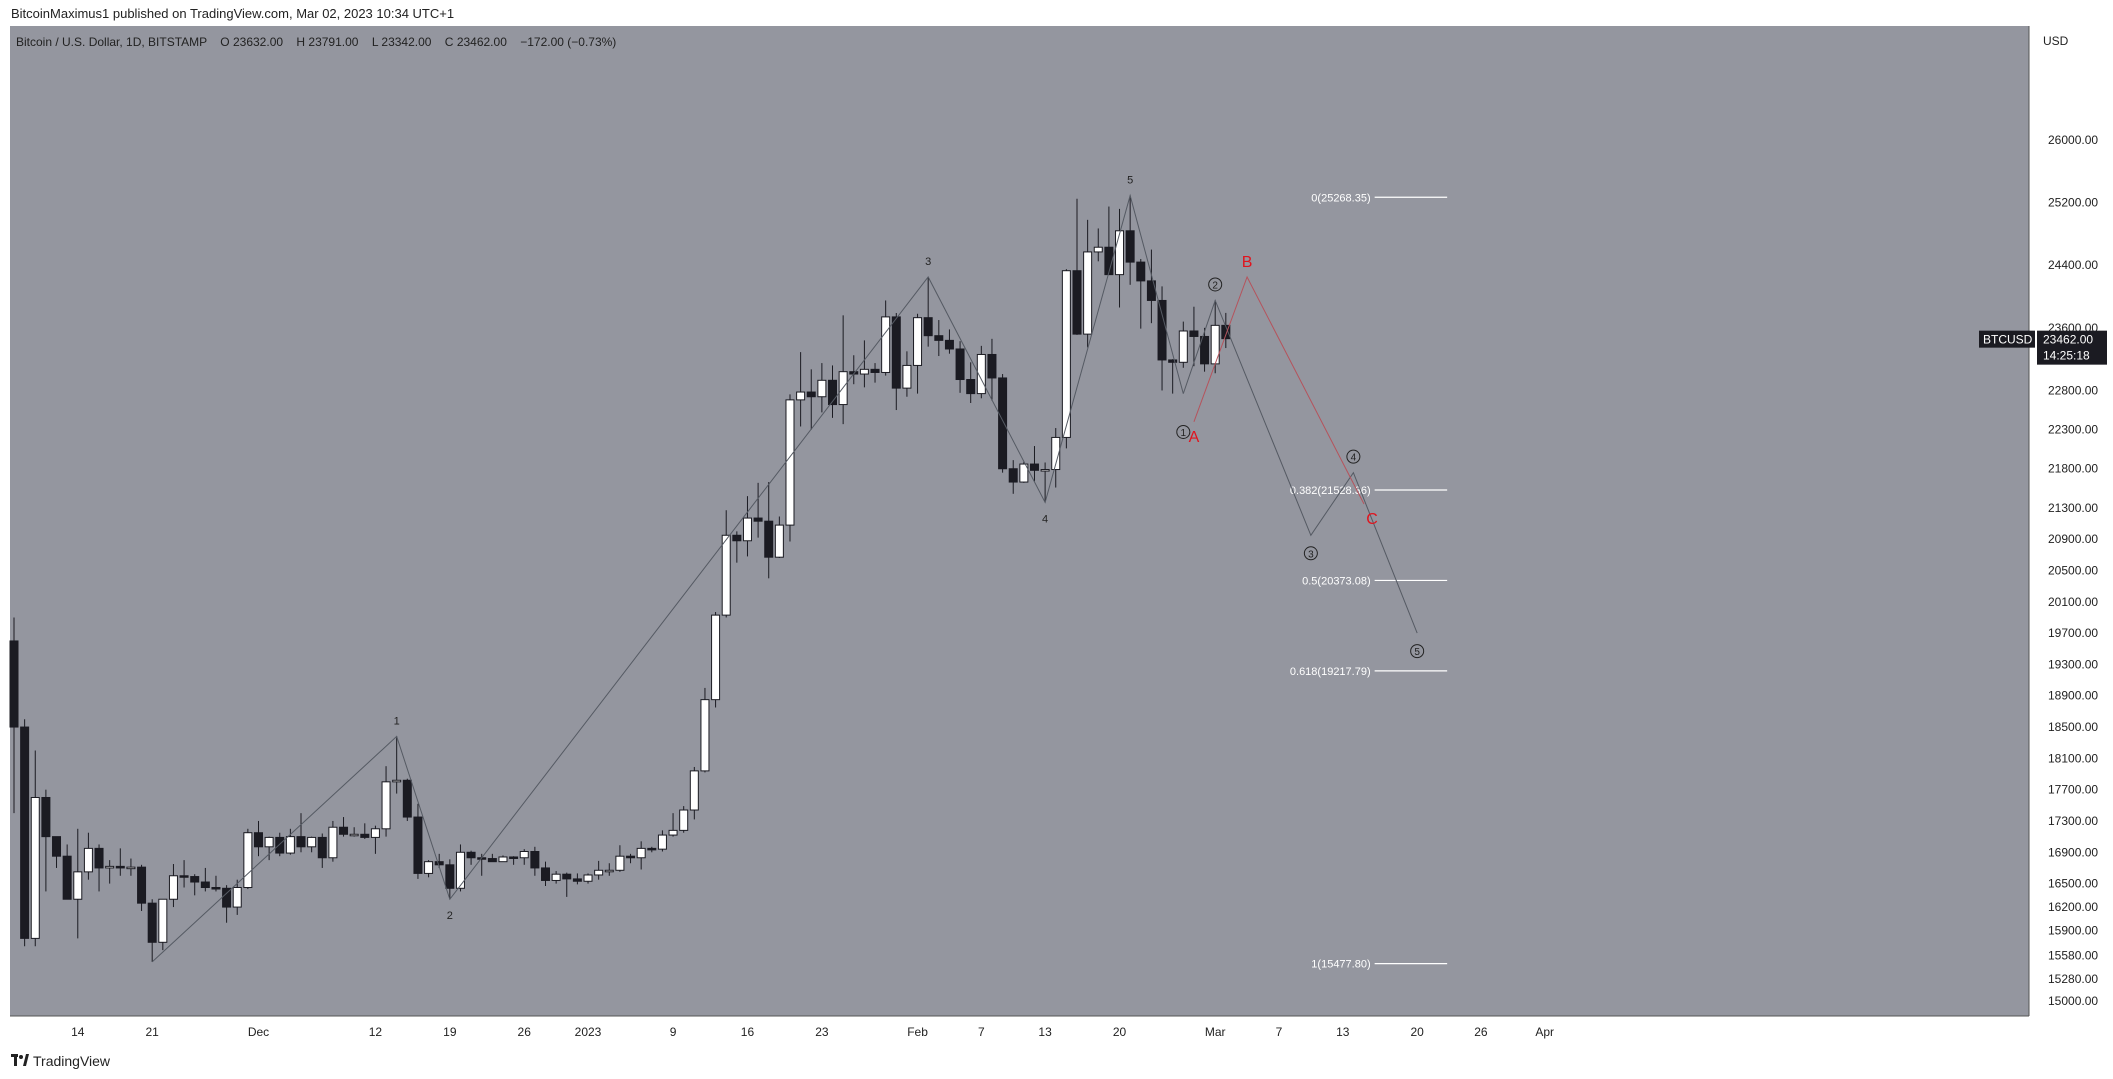 This screenshot has width=2113, height=1079. I want to click on x-tick-label: 7, so click(1279, 1032).